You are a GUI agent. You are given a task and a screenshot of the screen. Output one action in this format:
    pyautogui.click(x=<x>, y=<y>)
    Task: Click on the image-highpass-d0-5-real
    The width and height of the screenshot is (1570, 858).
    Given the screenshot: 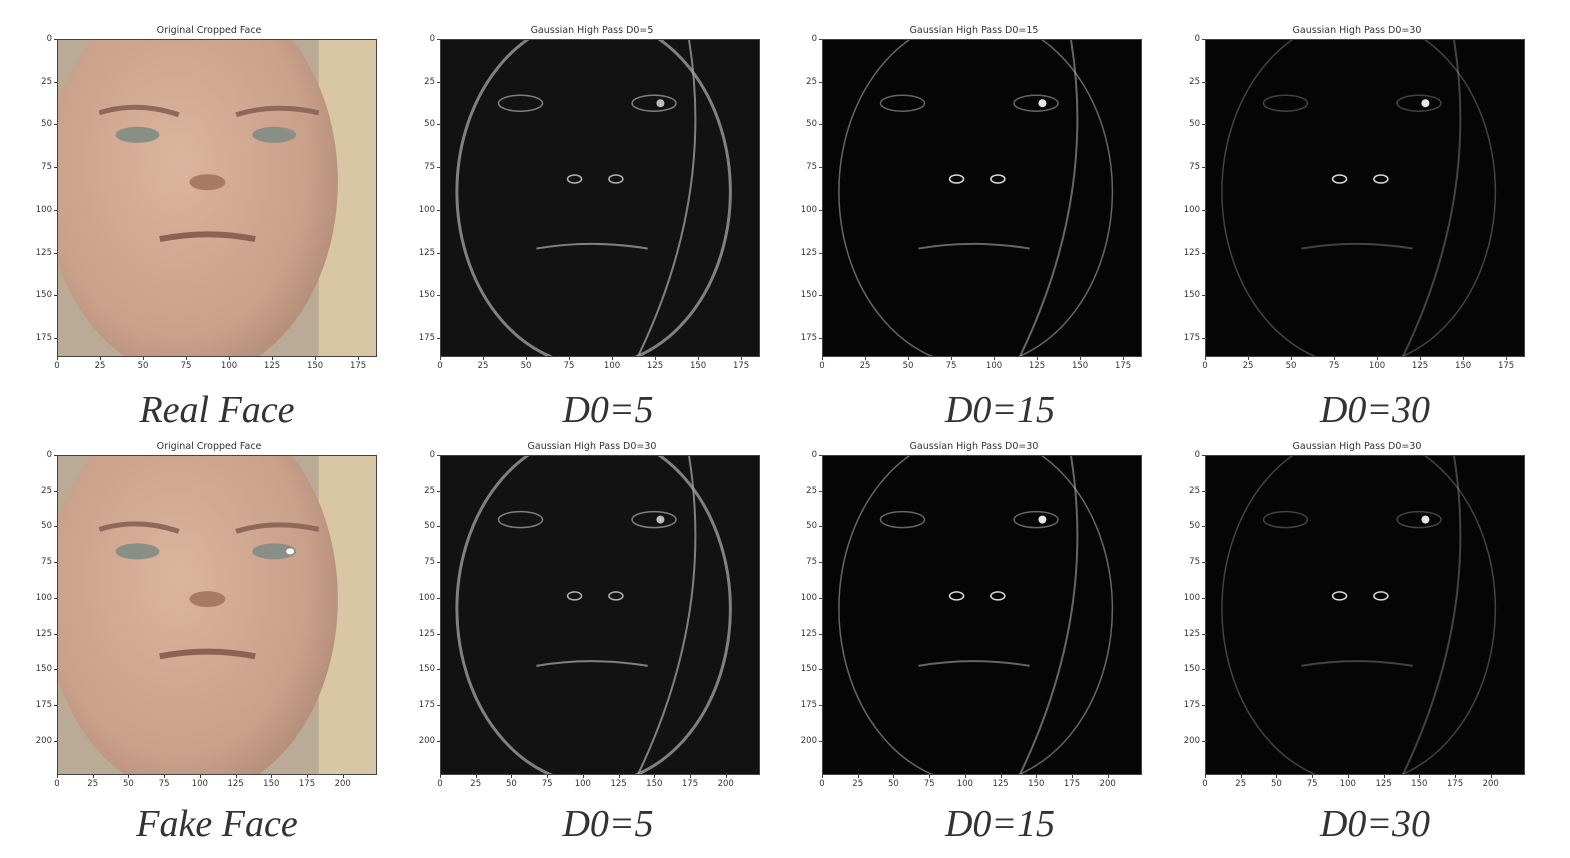 What is the action you would take?
    pyautogui.click(x=600, y=198)
    